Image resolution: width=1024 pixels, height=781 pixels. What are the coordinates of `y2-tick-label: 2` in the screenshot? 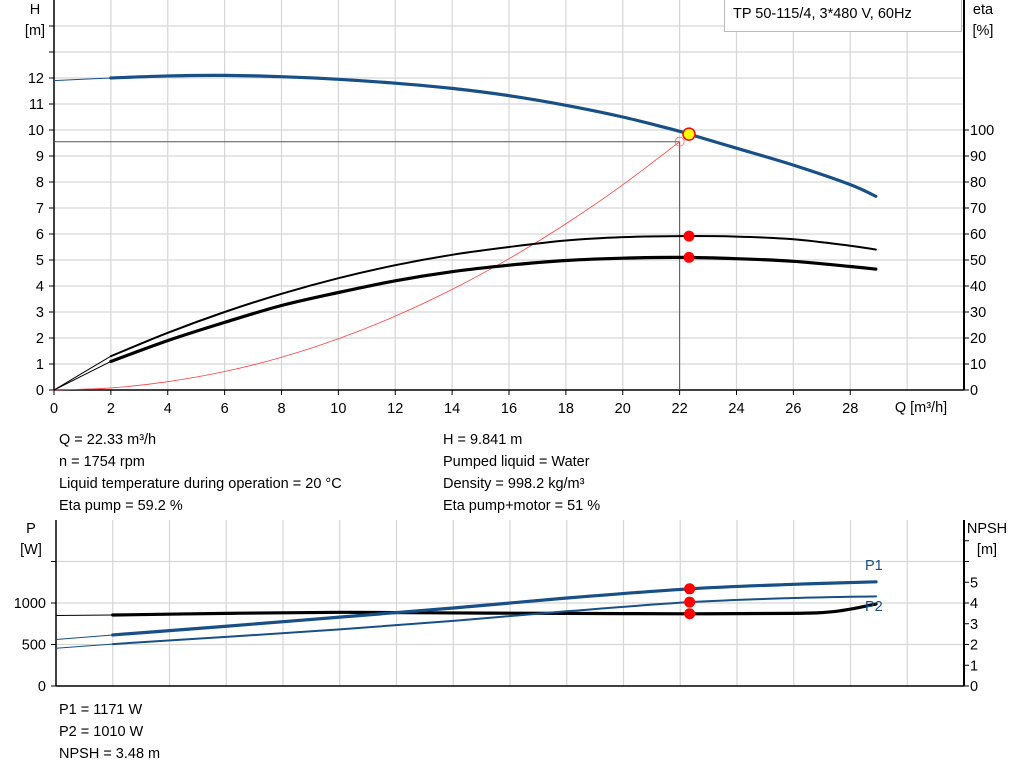 It's located at (974, 646).